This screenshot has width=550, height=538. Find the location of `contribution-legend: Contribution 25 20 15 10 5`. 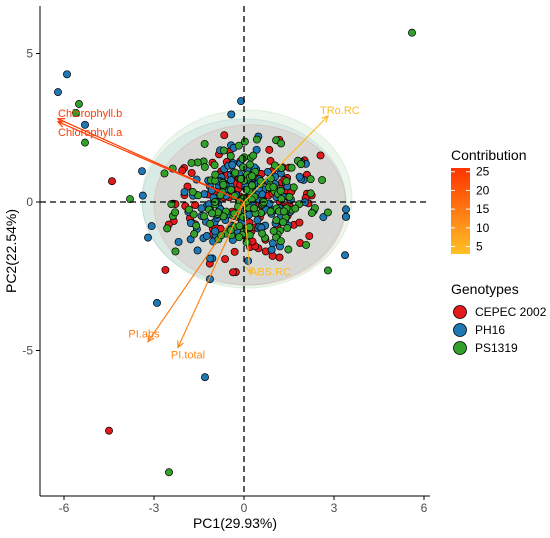

contribution-legend: Contribution 25 20 15 10 5 is located at coordinates (489, 200).